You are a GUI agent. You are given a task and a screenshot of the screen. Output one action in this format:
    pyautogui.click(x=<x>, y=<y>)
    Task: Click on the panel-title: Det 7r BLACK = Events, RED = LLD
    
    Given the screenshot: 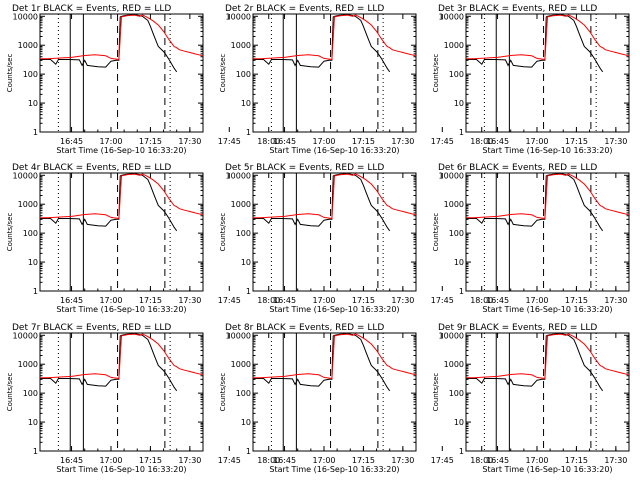 What is the action you would take?
    pyautogui.click(x=91, y=328)
    